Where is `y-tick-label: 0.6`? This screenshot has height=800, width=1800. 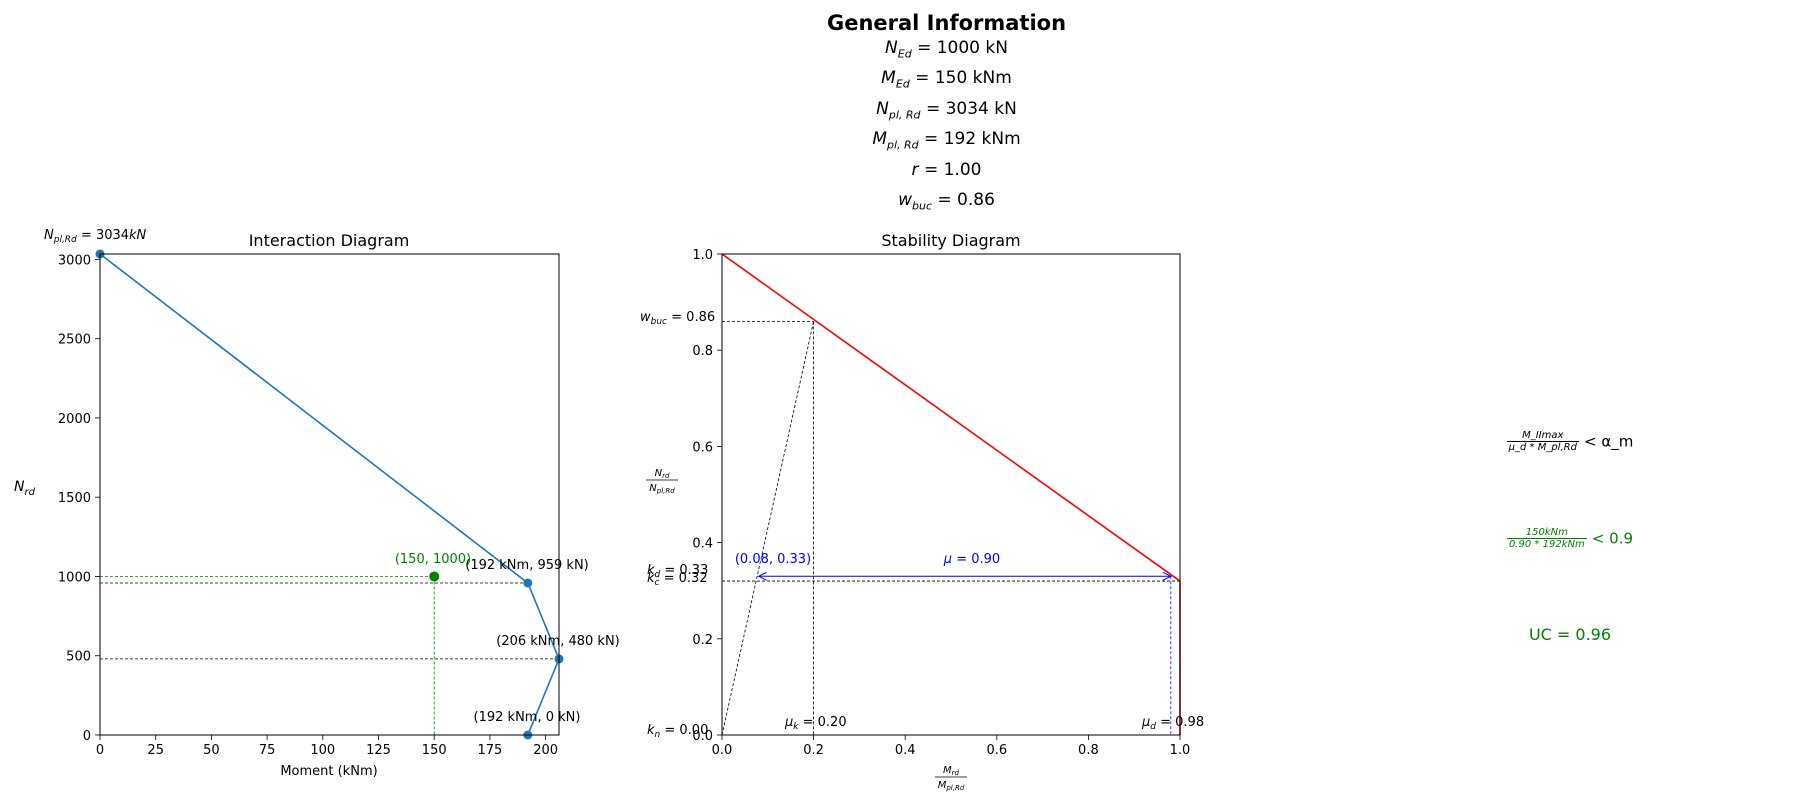 y-tick-label: 0.6 is located at coordinates (702, 447).